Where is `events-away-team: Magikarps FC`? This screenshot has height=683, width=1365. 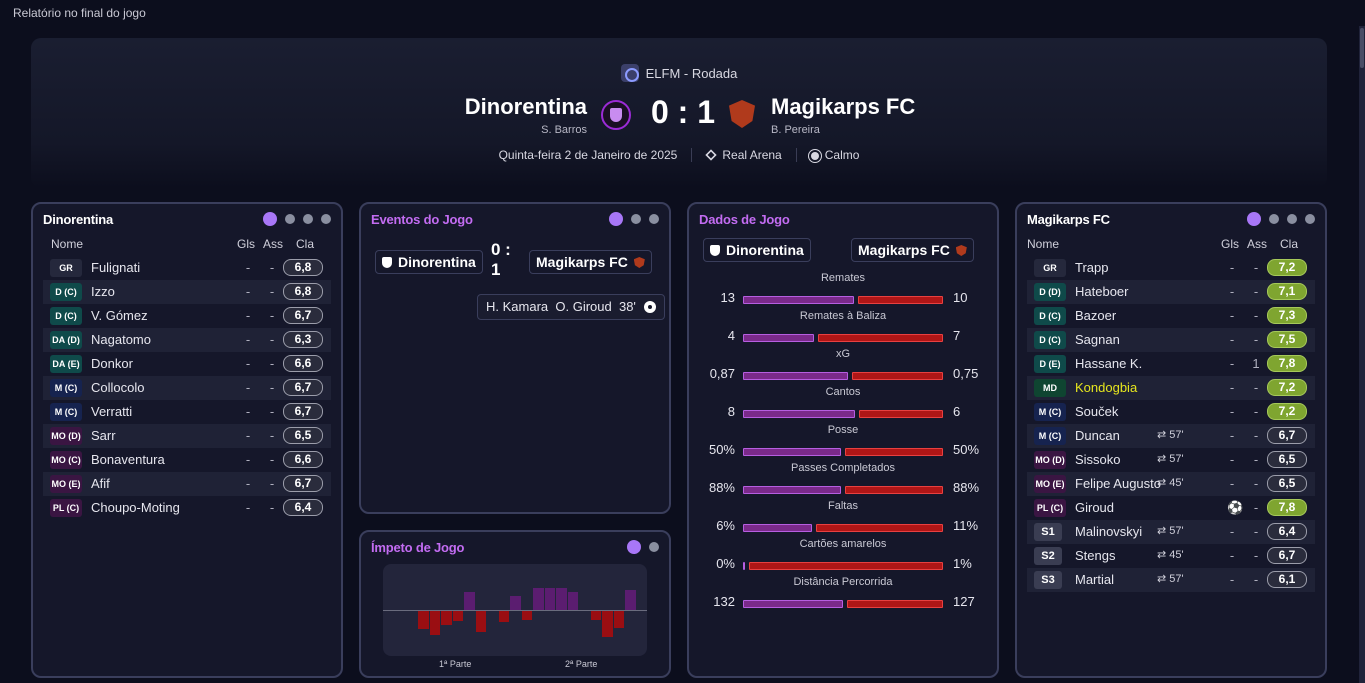 events-away-team: Magikarps FC is located at coordinates (590, 262).